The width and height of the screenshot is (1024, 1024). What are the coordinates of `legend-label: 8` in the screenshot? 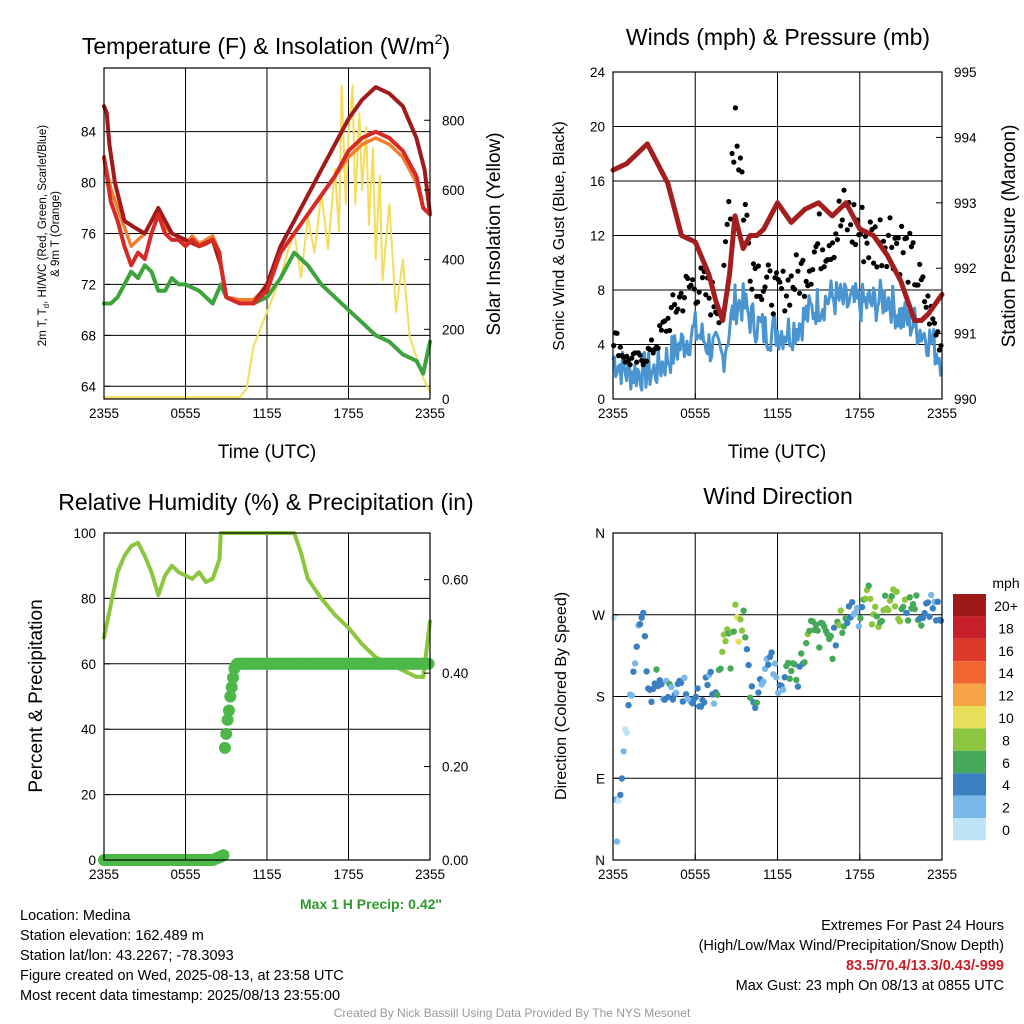 It's located at (1006, 740).